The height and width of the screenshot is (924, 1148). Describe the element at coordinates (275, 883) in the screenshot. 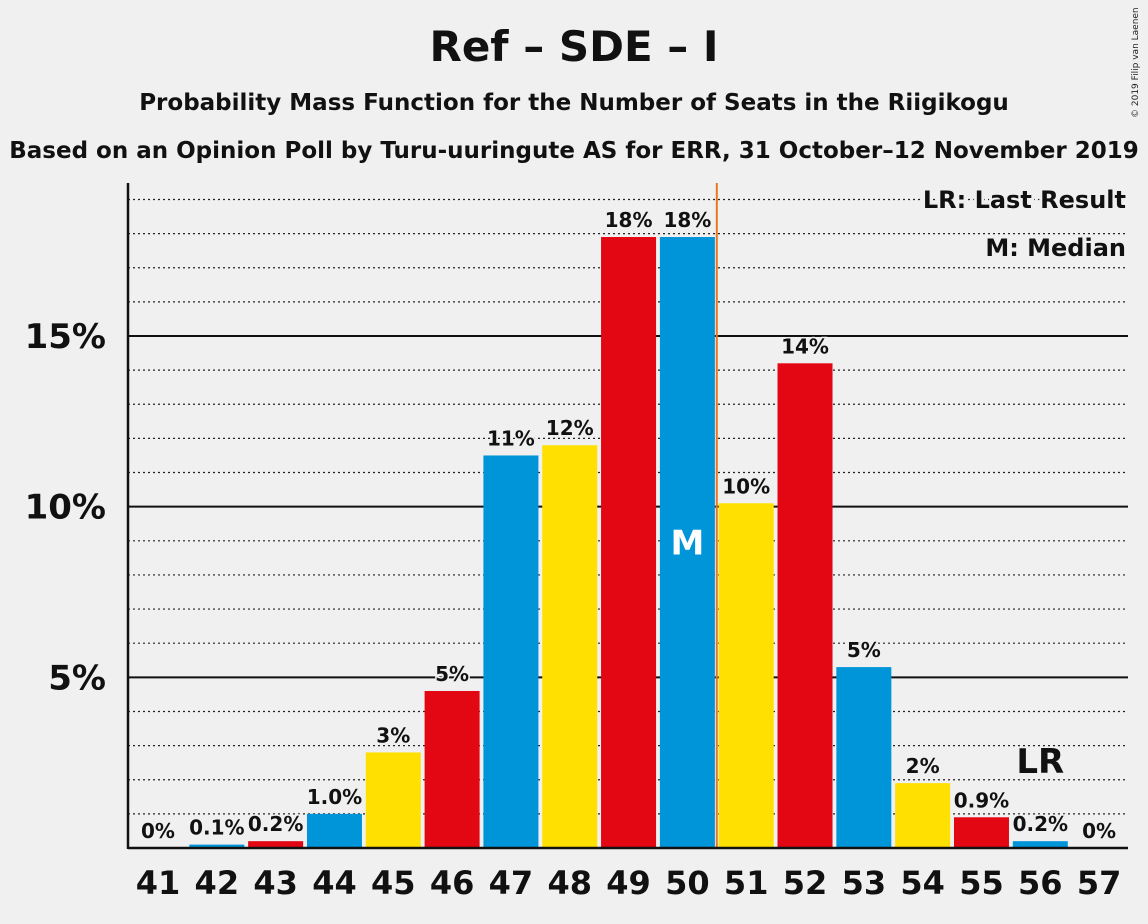

I see `x-tick-label: 43` at that location.